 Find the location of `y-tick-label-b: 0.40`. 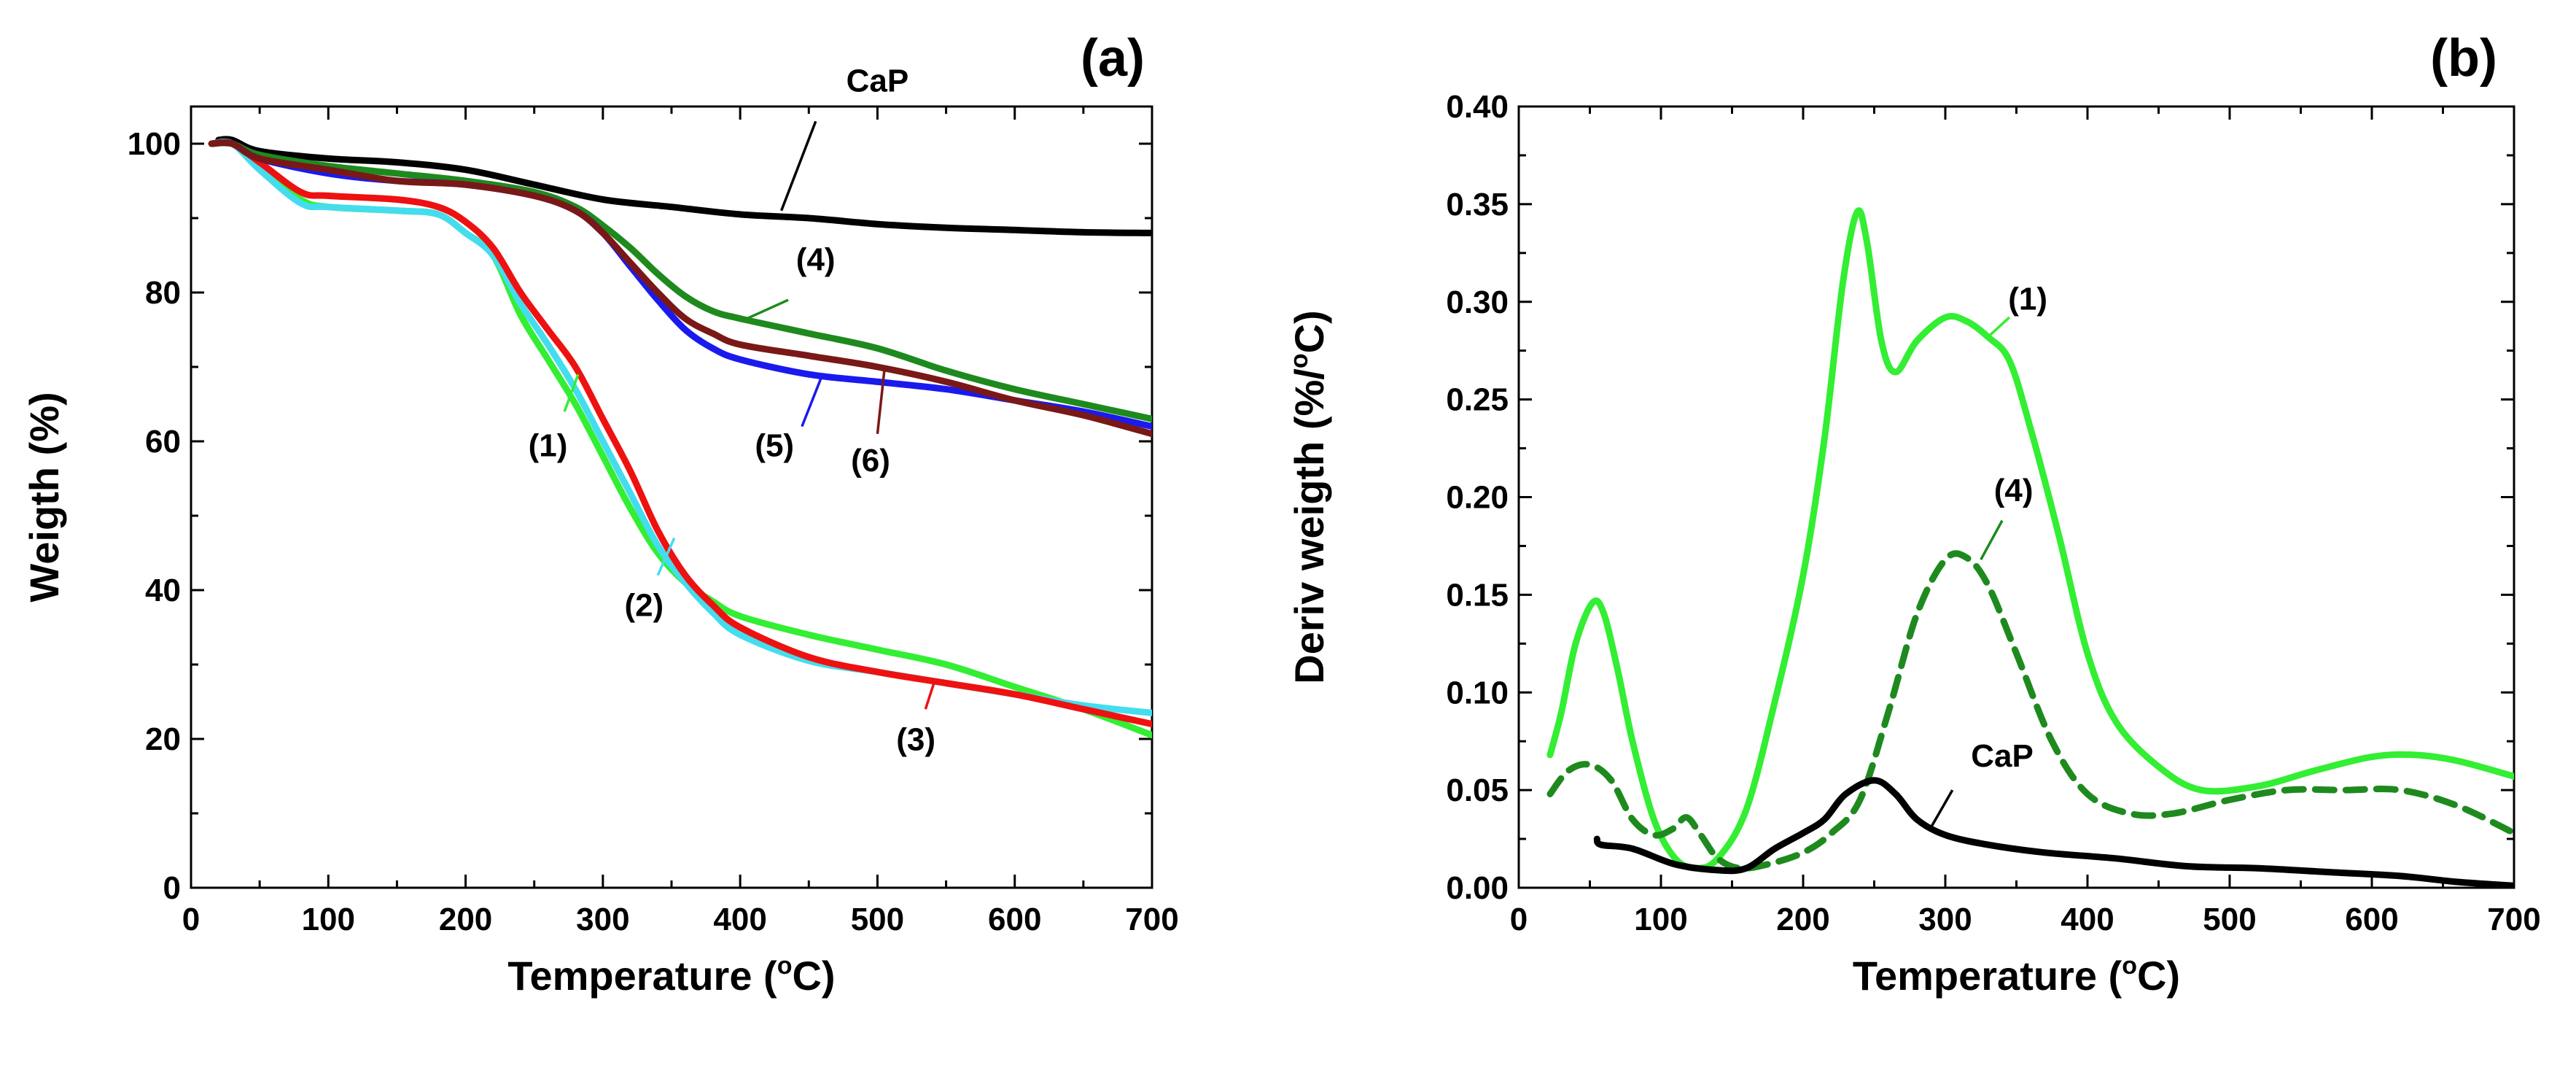

y-tick-label-b: 0.40 is located at coordinates (1477, 107).